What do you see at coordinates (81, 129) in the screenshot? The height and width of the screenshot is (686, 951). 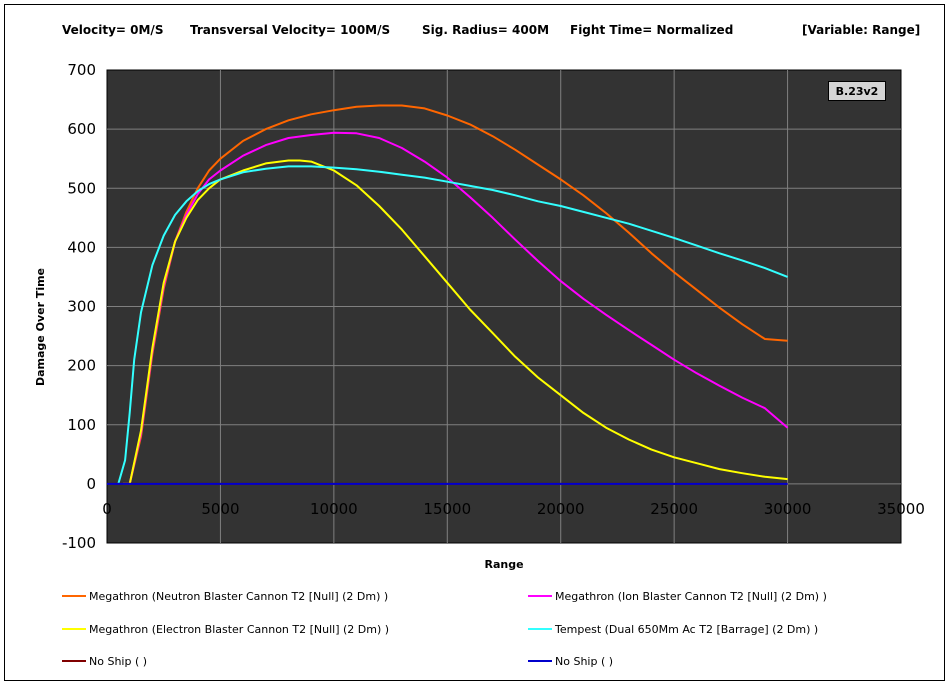 I see `y-tick-label: 600` at bounding box center [81, 129].